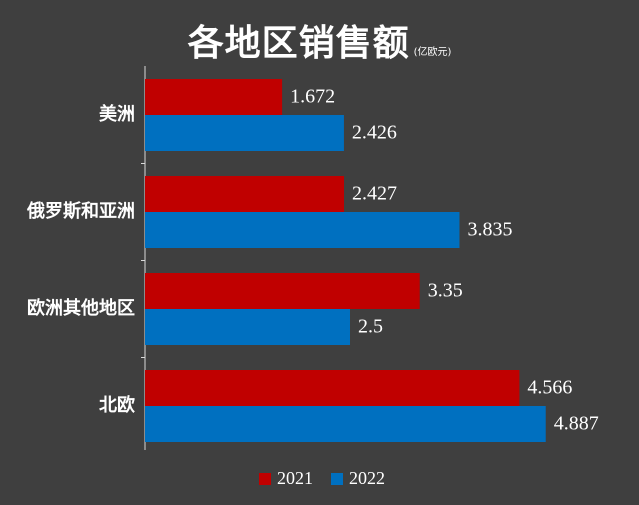  Describe the element at coordinates (337, 479) in the screenshot. I see `legend-swatch-2022` at that location.